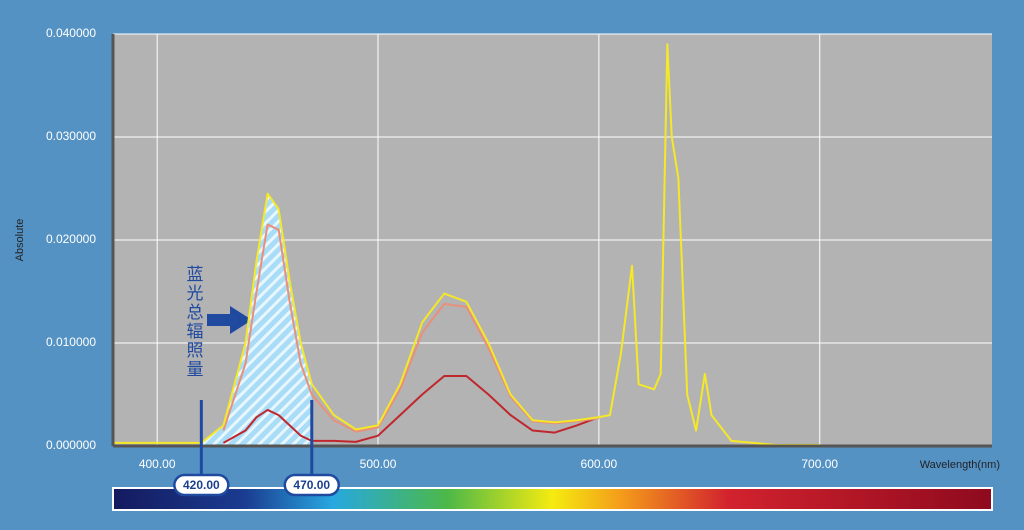 This screenshot has width=1024, height=530. I want to click on y-tick-label: 0.030000, so click(71, 136).